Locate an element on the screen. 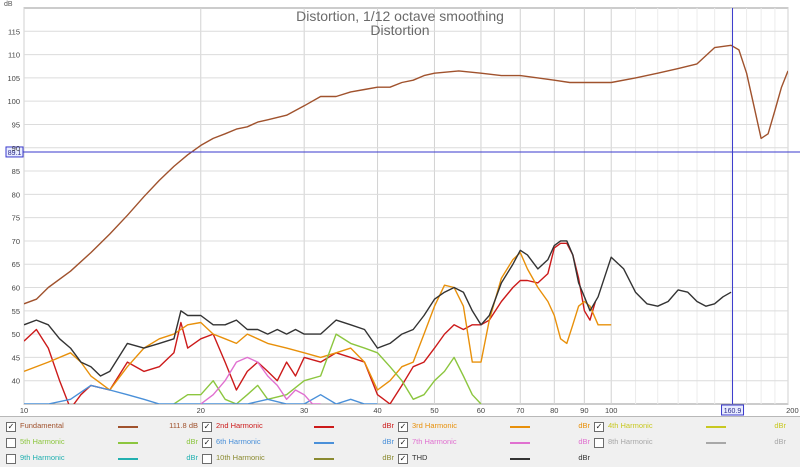 This screenshot has height=467, width=800. y-tick-label: 45 is located at coordinates (16, 357).